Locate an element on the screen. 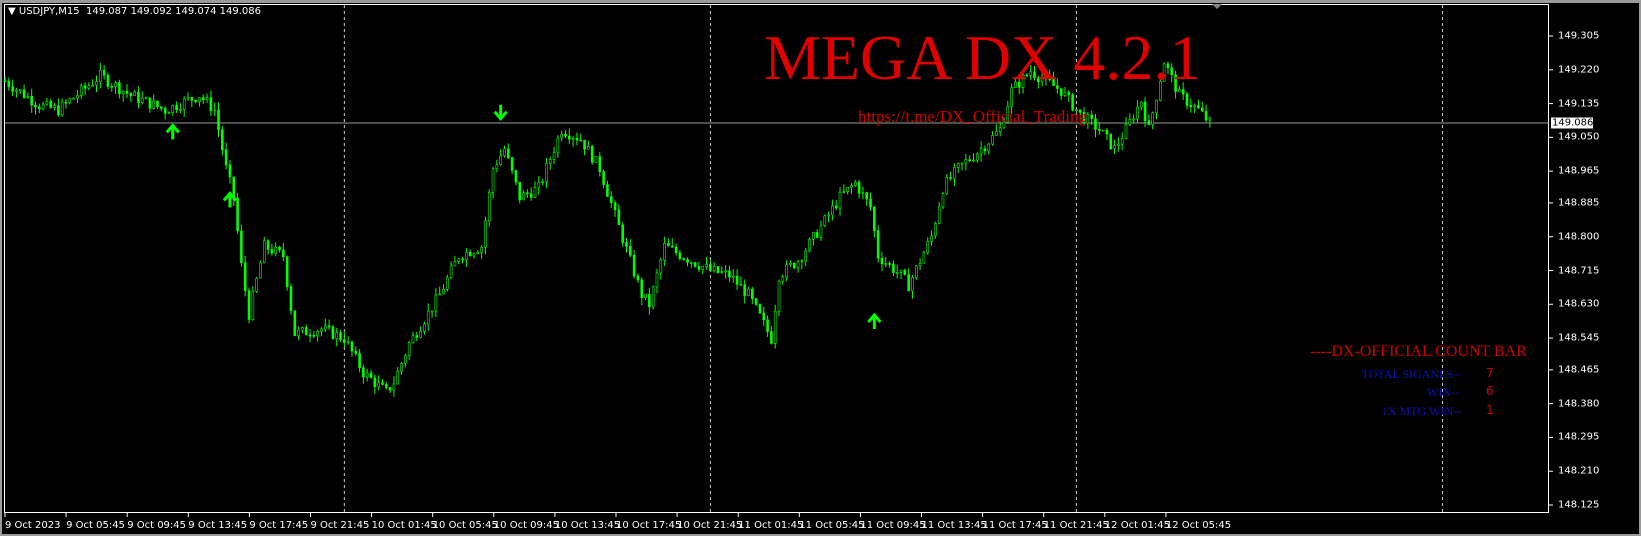  time-tick-label: 9 Oct 13:45 is located at coordinates (218, 525).